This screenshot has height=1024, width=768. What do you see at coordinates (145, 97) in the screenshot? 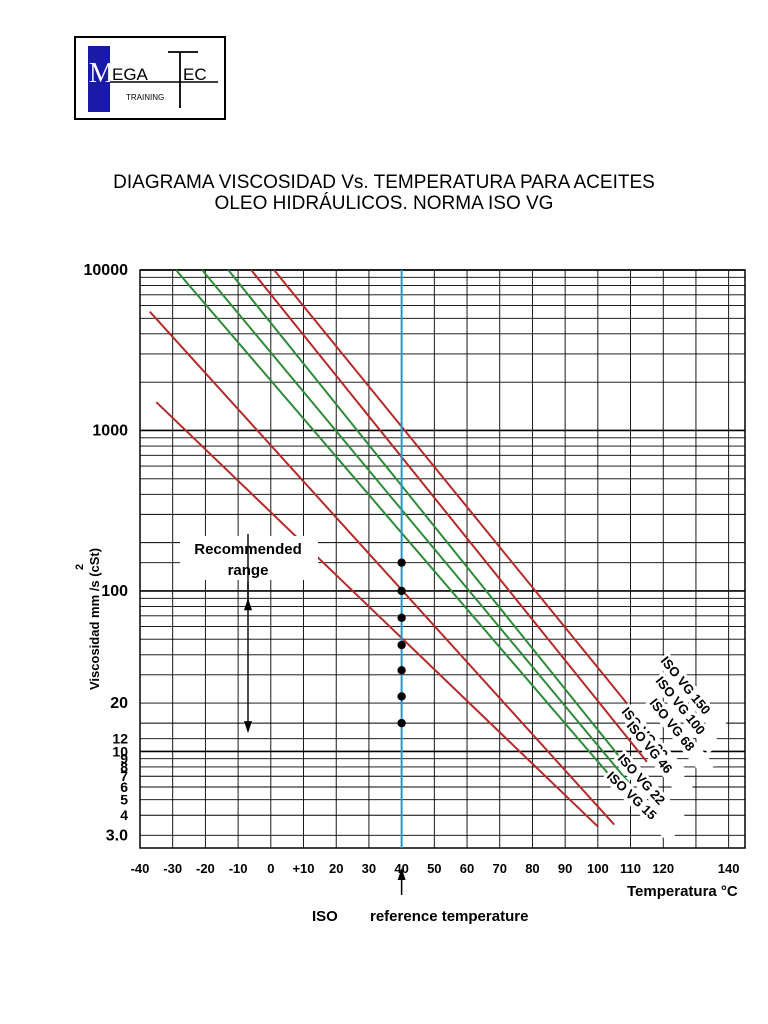
I see `logo-training: TRAINING` at bounding box center [145, 97].